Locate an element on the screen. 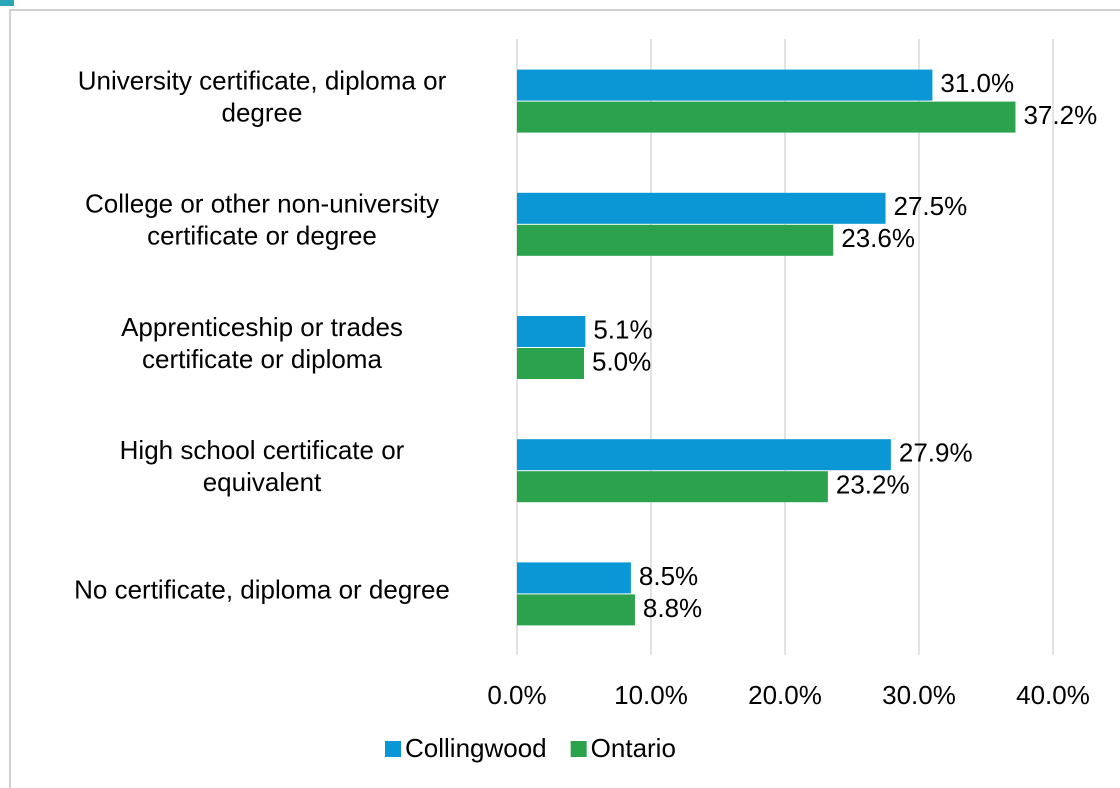 The image size is (1120, 788). corner-accent is located at coordinates (7, 3).